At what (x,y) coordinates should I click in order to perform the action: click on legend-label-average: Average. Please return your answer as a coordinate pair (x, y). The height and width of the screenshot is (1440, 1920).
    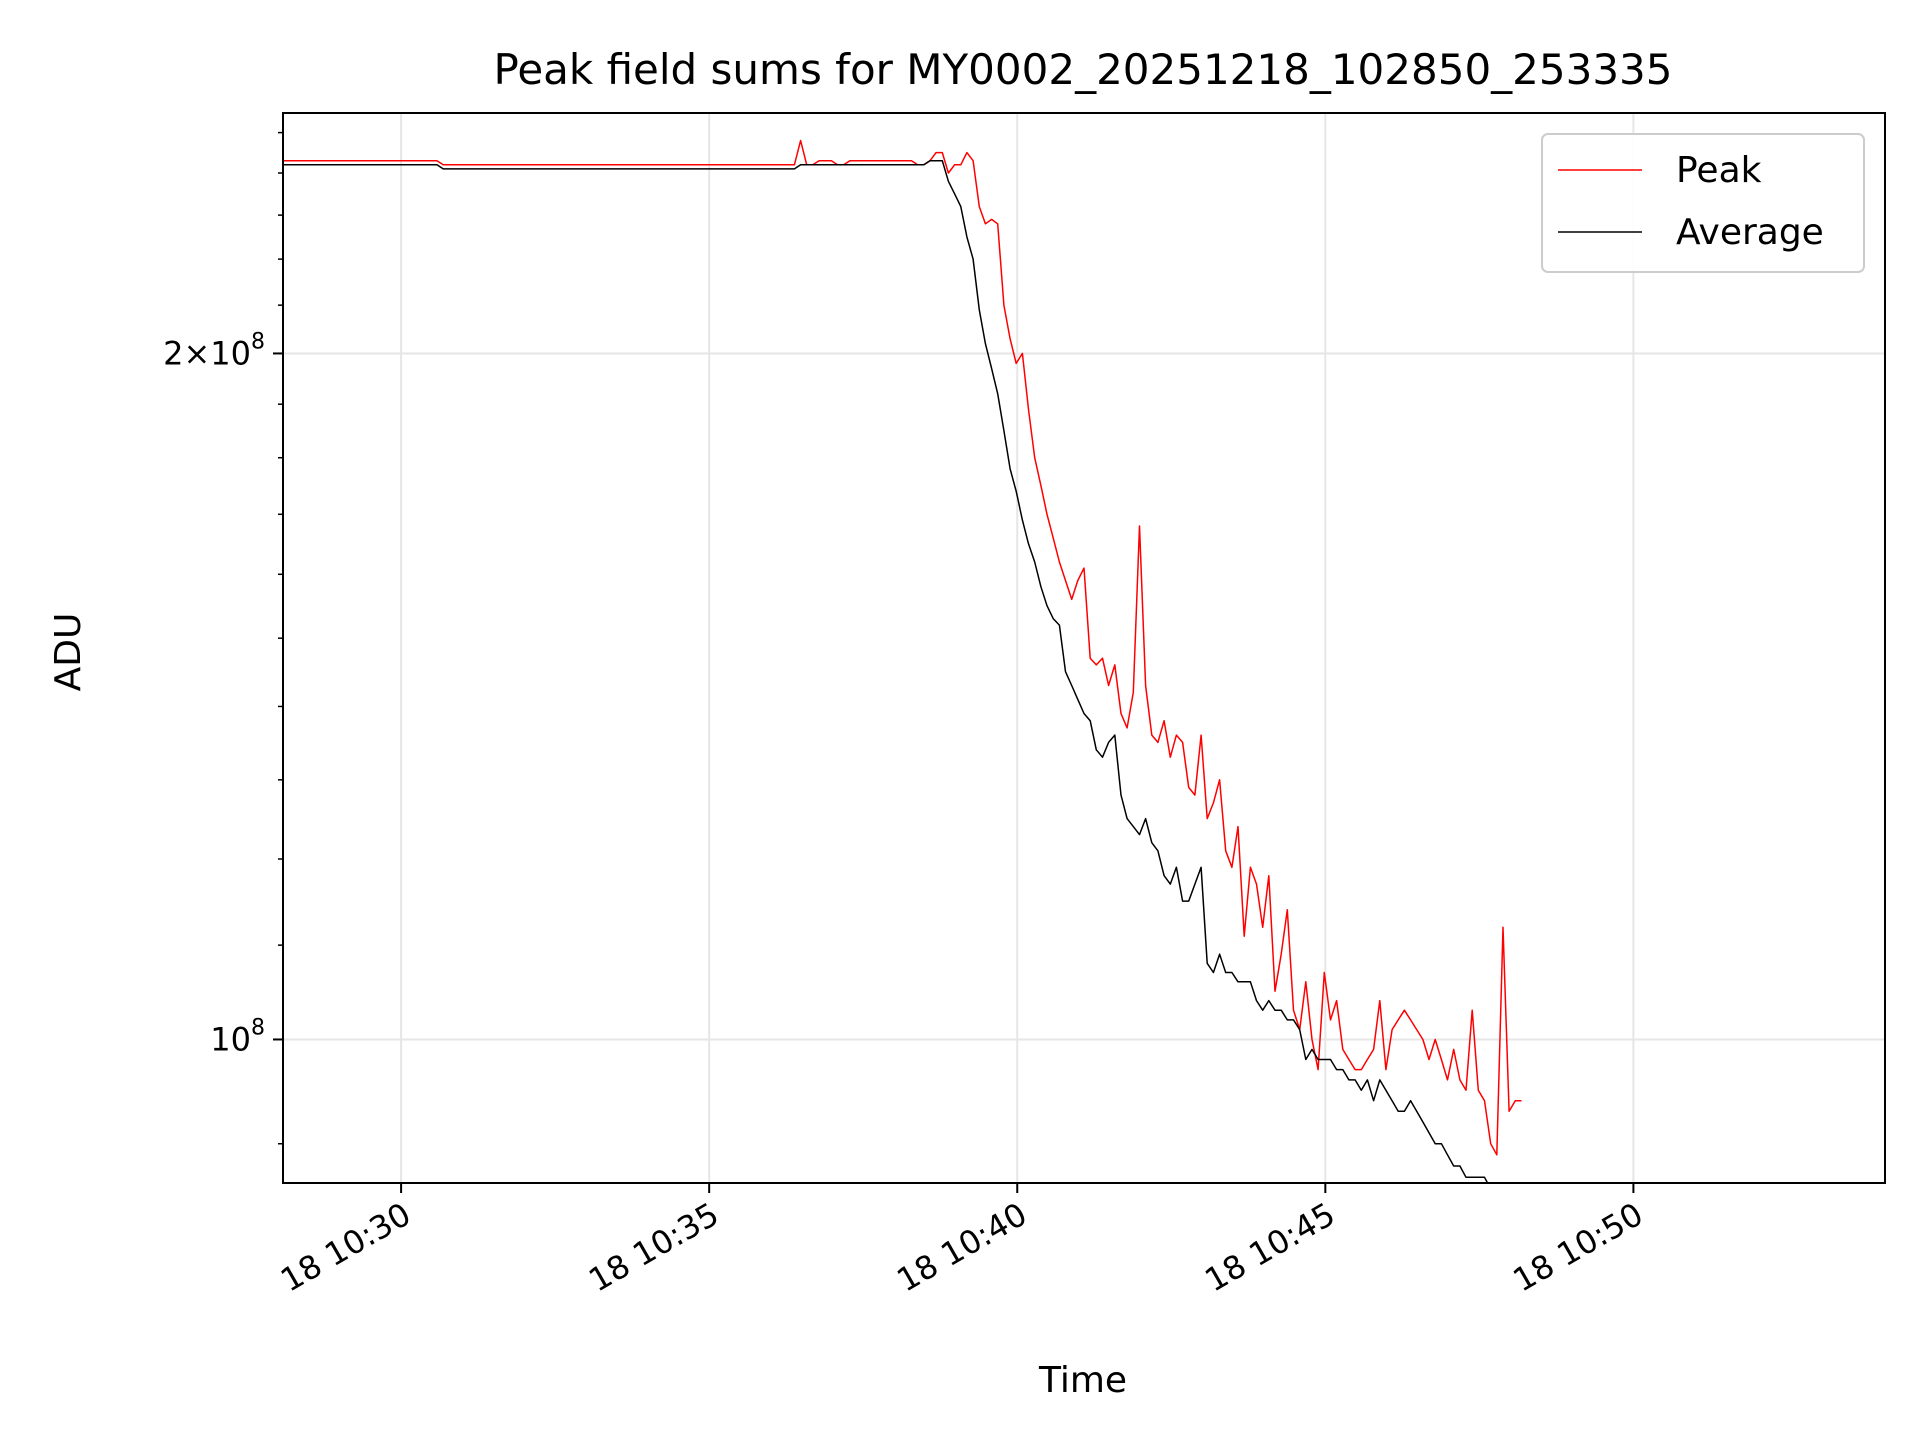
    Looking at the image, I should click on (1750, 232).